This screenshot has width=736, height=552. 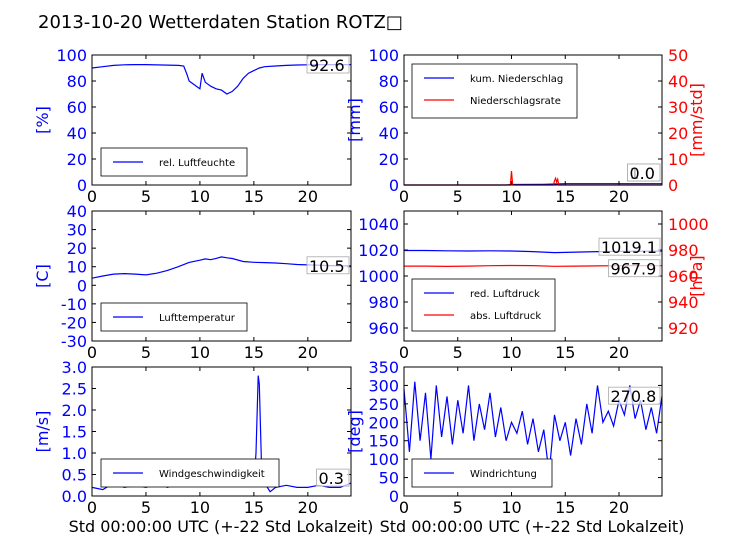 What do you see at coordinates (515, 101) in the screenshot?
I see `legend-label: Niederschlagsrate` at bounding box center [515, 101].